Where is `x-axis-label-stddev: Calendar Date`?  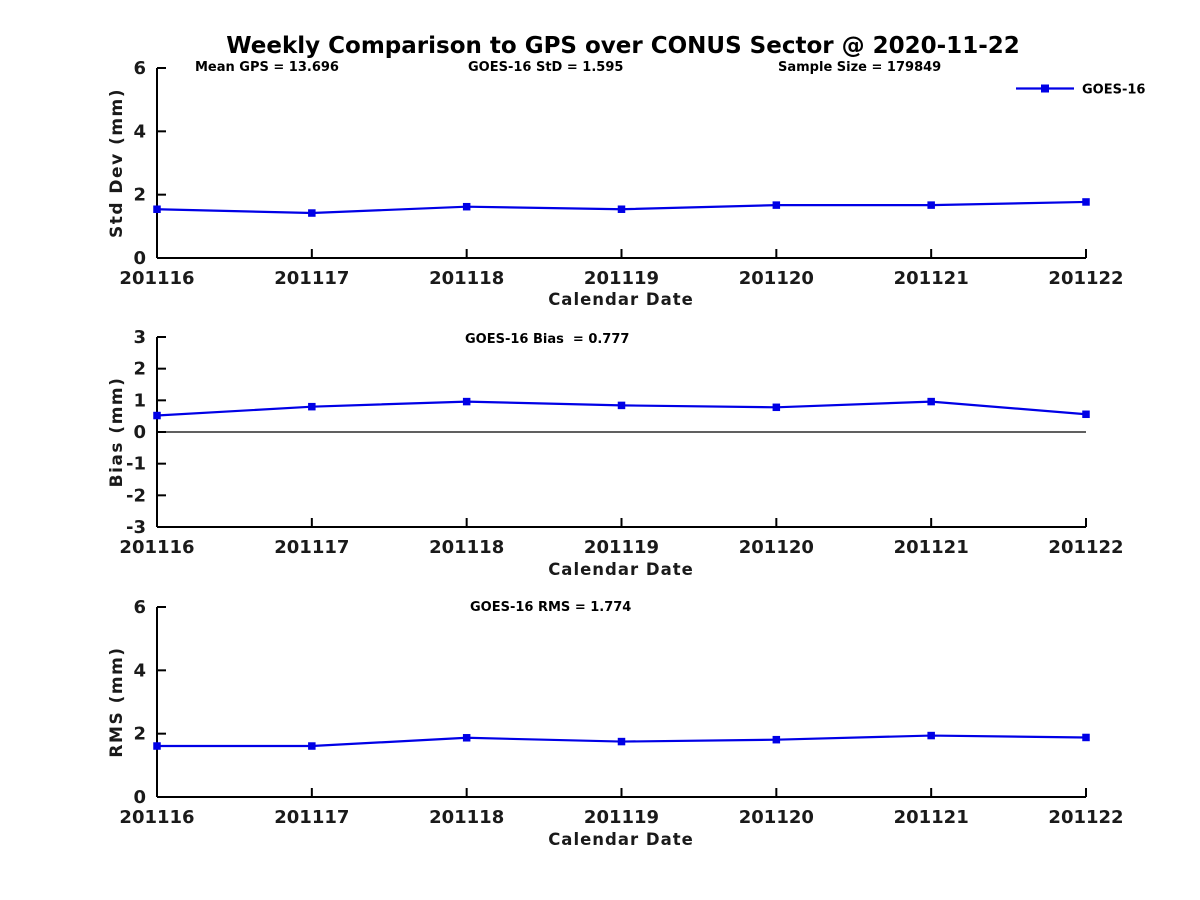
x-axis-label-stddev: Calendar Date is located at coordinates (621, 299).